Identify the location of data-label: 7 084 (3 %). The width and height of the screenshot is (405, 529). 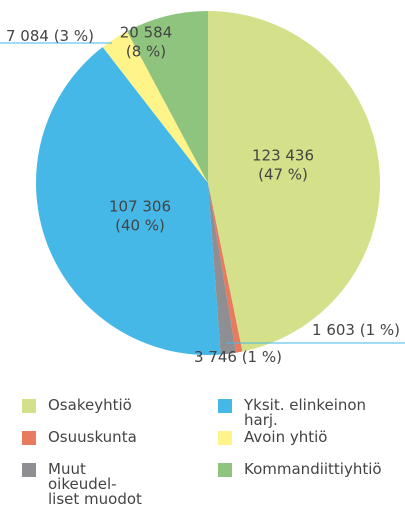
(50, 36).